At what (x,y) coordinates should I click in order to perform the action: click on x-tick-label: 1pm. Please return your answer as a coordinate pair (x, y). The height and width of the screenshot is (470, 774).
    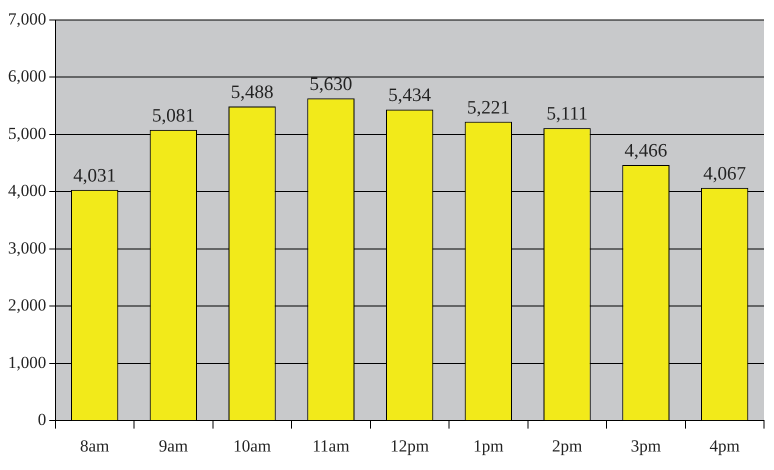
    Looking at the image, I should click on (488, 446).